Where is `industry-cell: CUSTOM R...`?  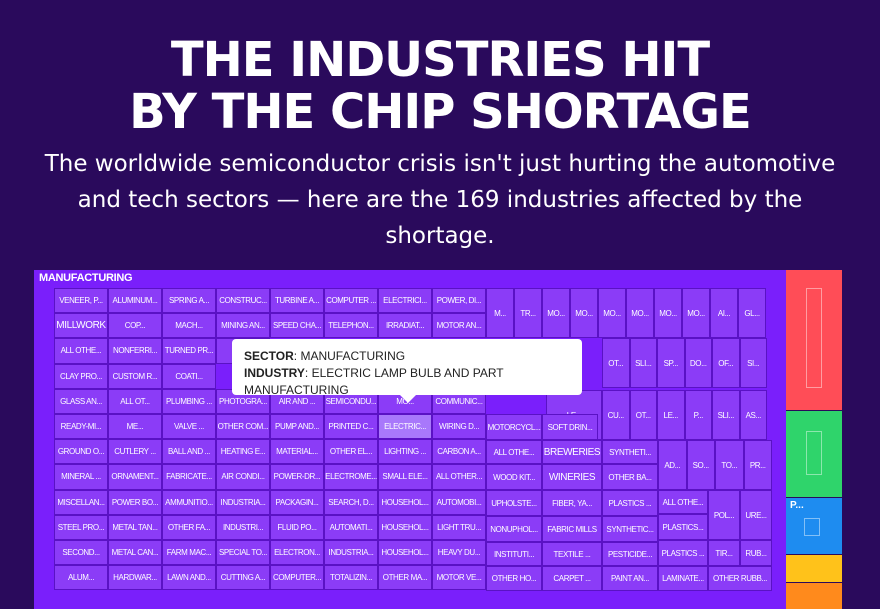 industry-cell: CUSTOM R... is located at coordinates (135, 376).